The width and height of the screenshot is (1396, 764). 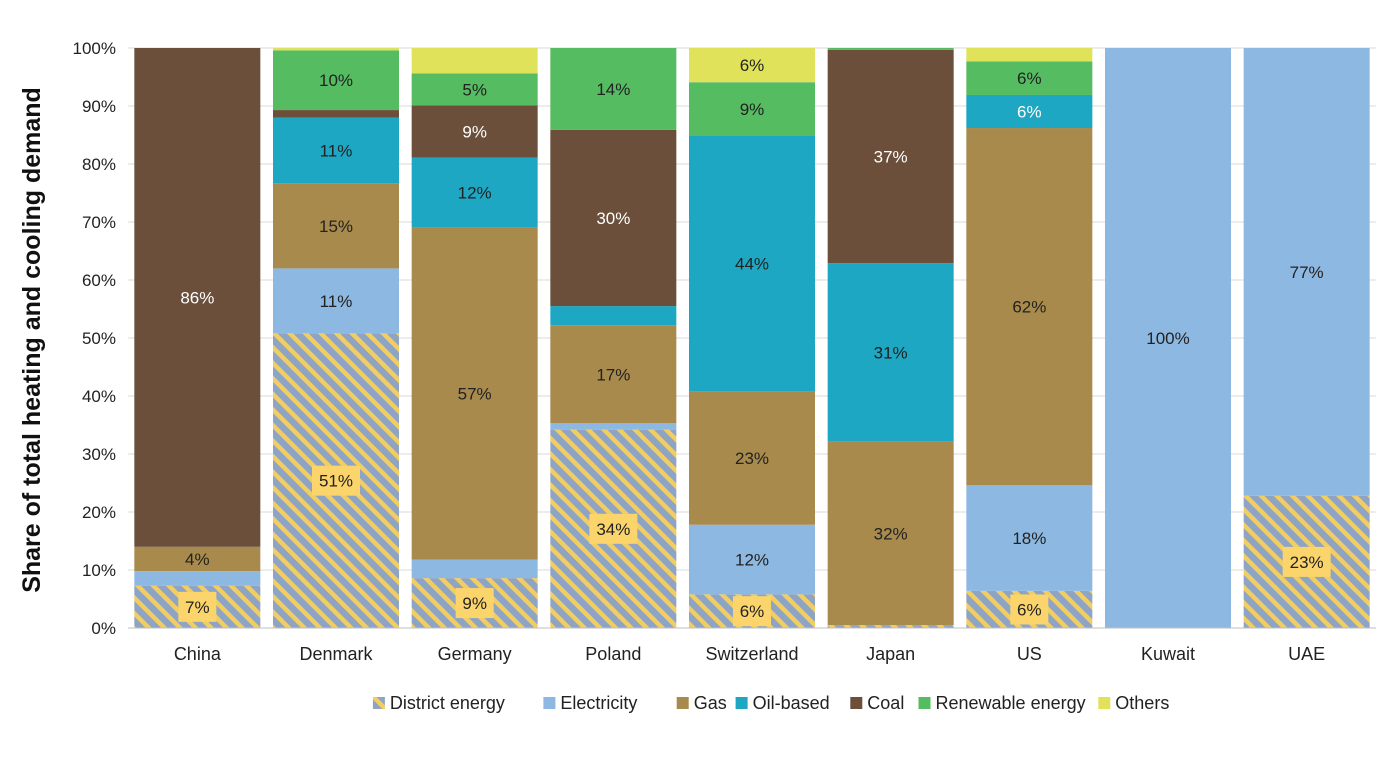 I want to click on data-label-text: 10%, so click(x=336, y=80).